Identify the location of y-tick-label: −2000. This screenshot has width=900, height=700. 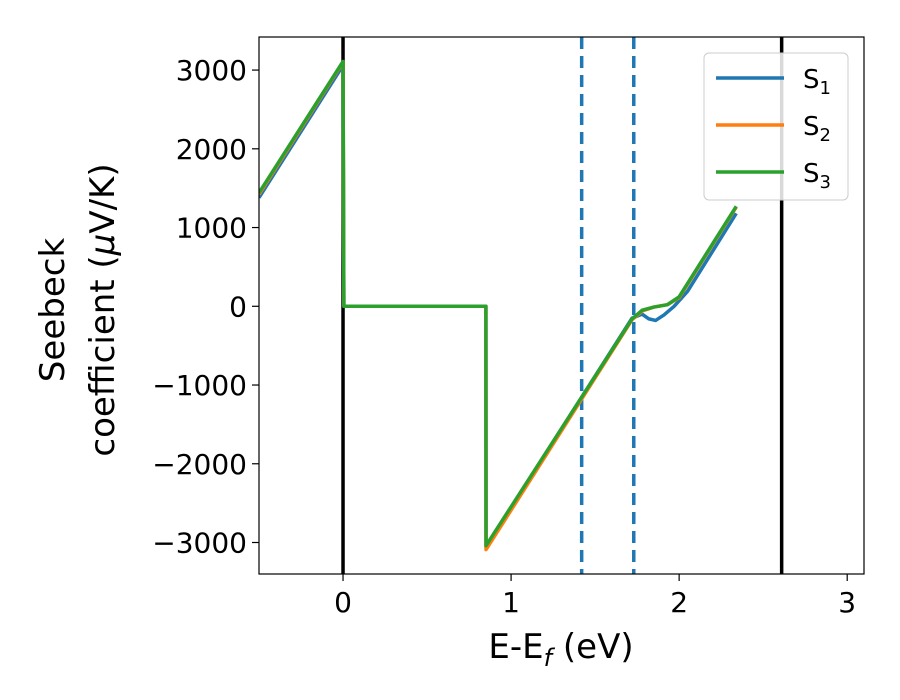
(199, 464).